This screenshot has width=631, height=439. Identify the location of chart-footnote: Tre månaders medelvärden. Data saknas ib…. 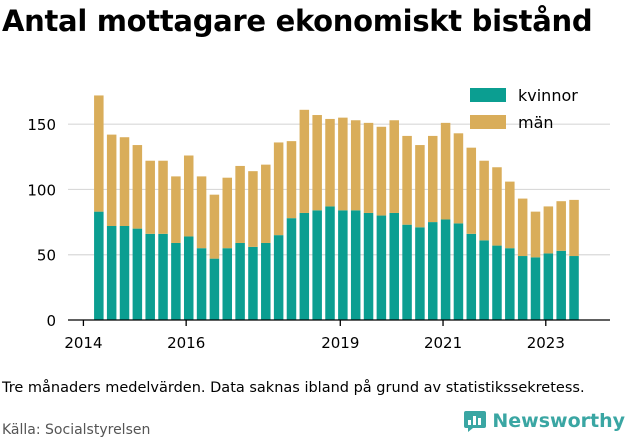
(293, 388).